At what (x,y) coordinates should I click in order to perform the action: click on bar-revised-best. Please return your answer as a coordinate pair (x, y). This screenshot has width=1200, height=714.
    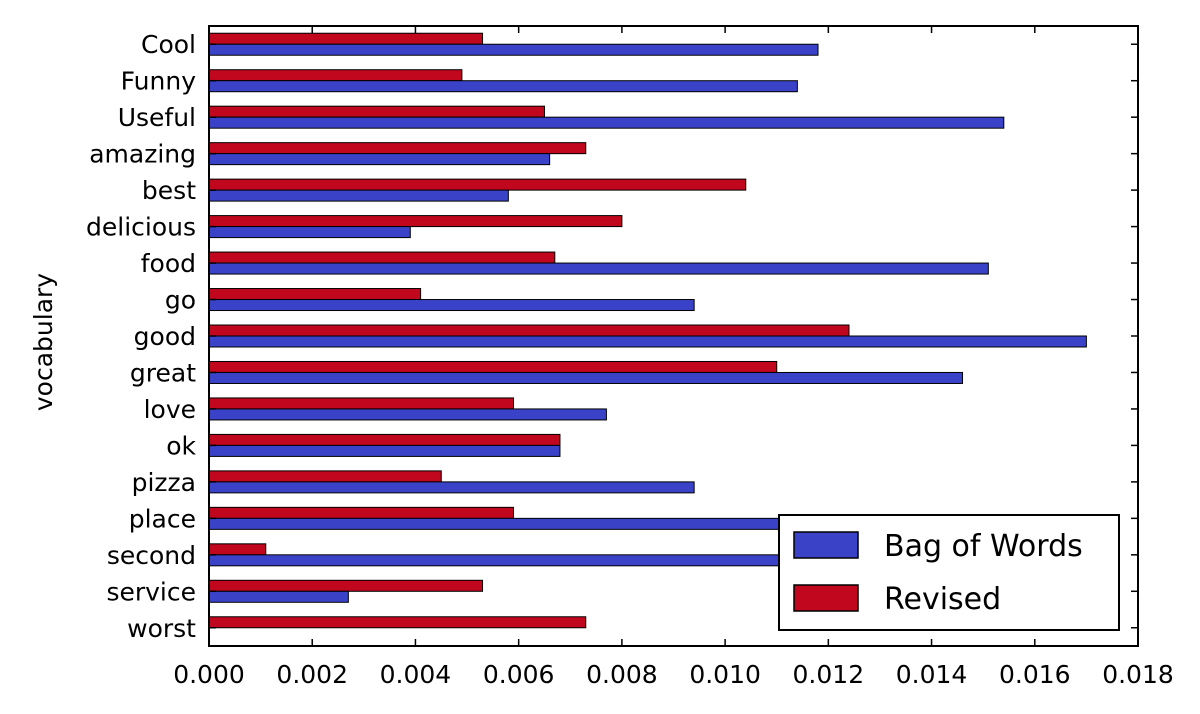
    Looking at the image, I should click on (477, 184).